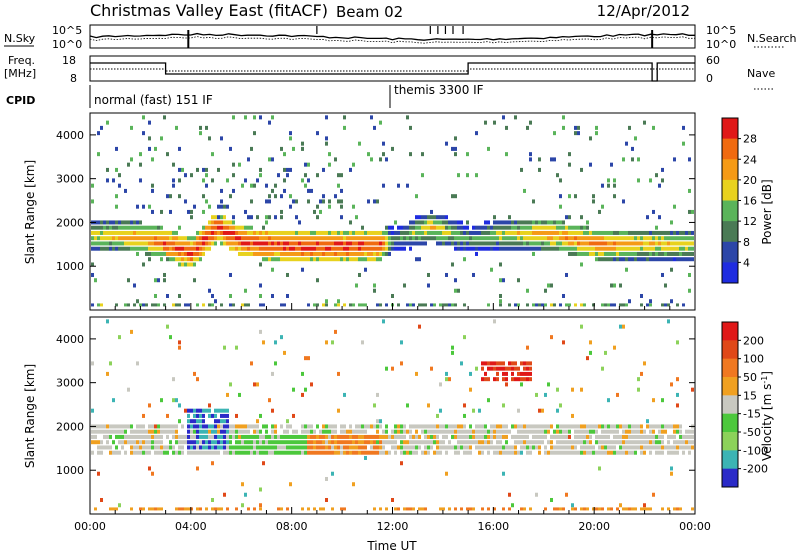 The image size is (800, 554). Describe the element at coordinates (191, 526) in the screenshot. I see `x-tick-label-1: 04:00` at that location.